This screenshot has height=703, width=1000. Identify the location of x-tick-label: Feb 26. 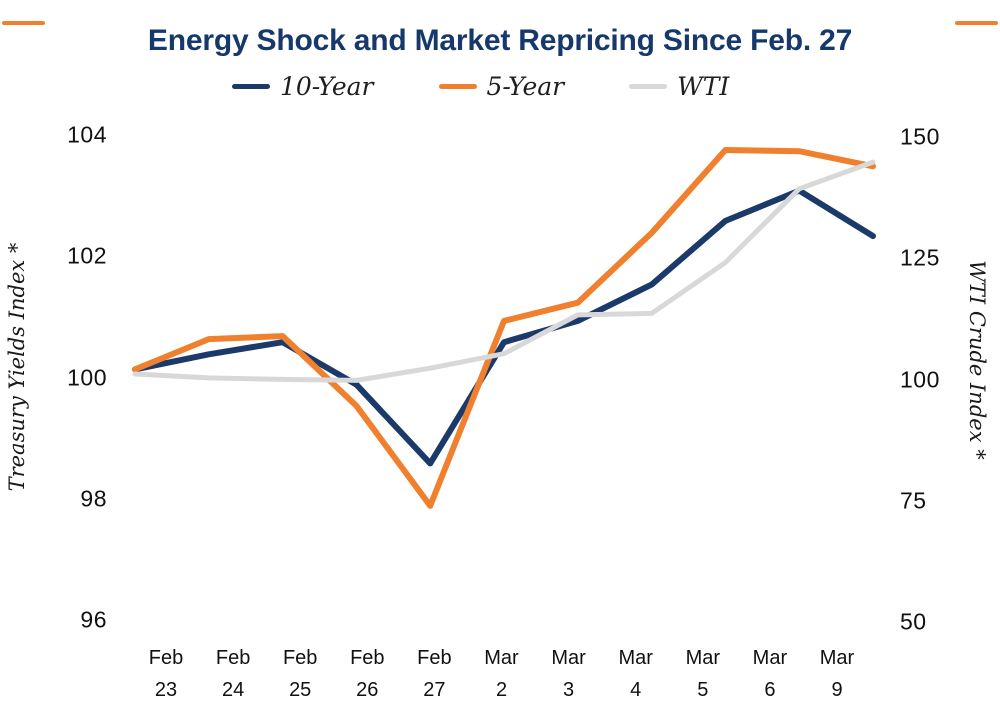
(367, 672).